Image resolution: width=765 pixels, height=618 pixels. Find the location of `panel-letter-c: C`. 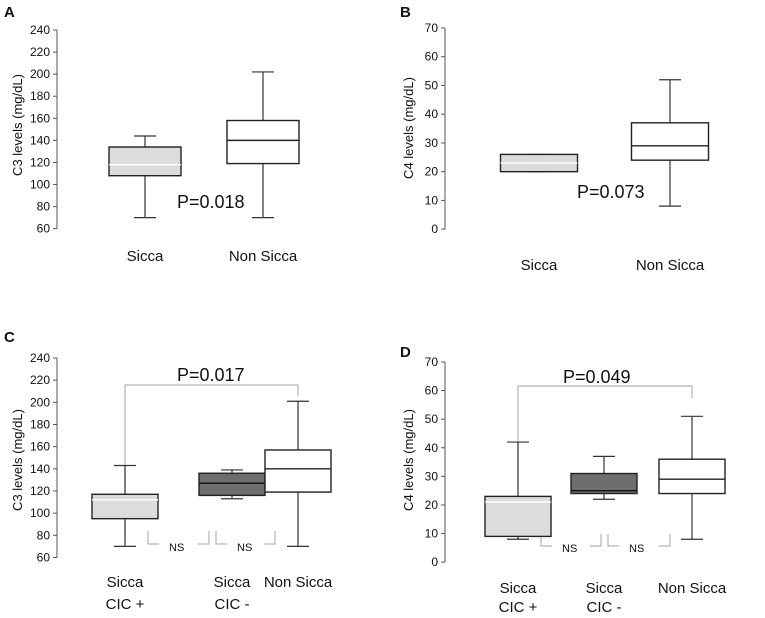

panel-letter-c: C is located at coordinates (9, 337).